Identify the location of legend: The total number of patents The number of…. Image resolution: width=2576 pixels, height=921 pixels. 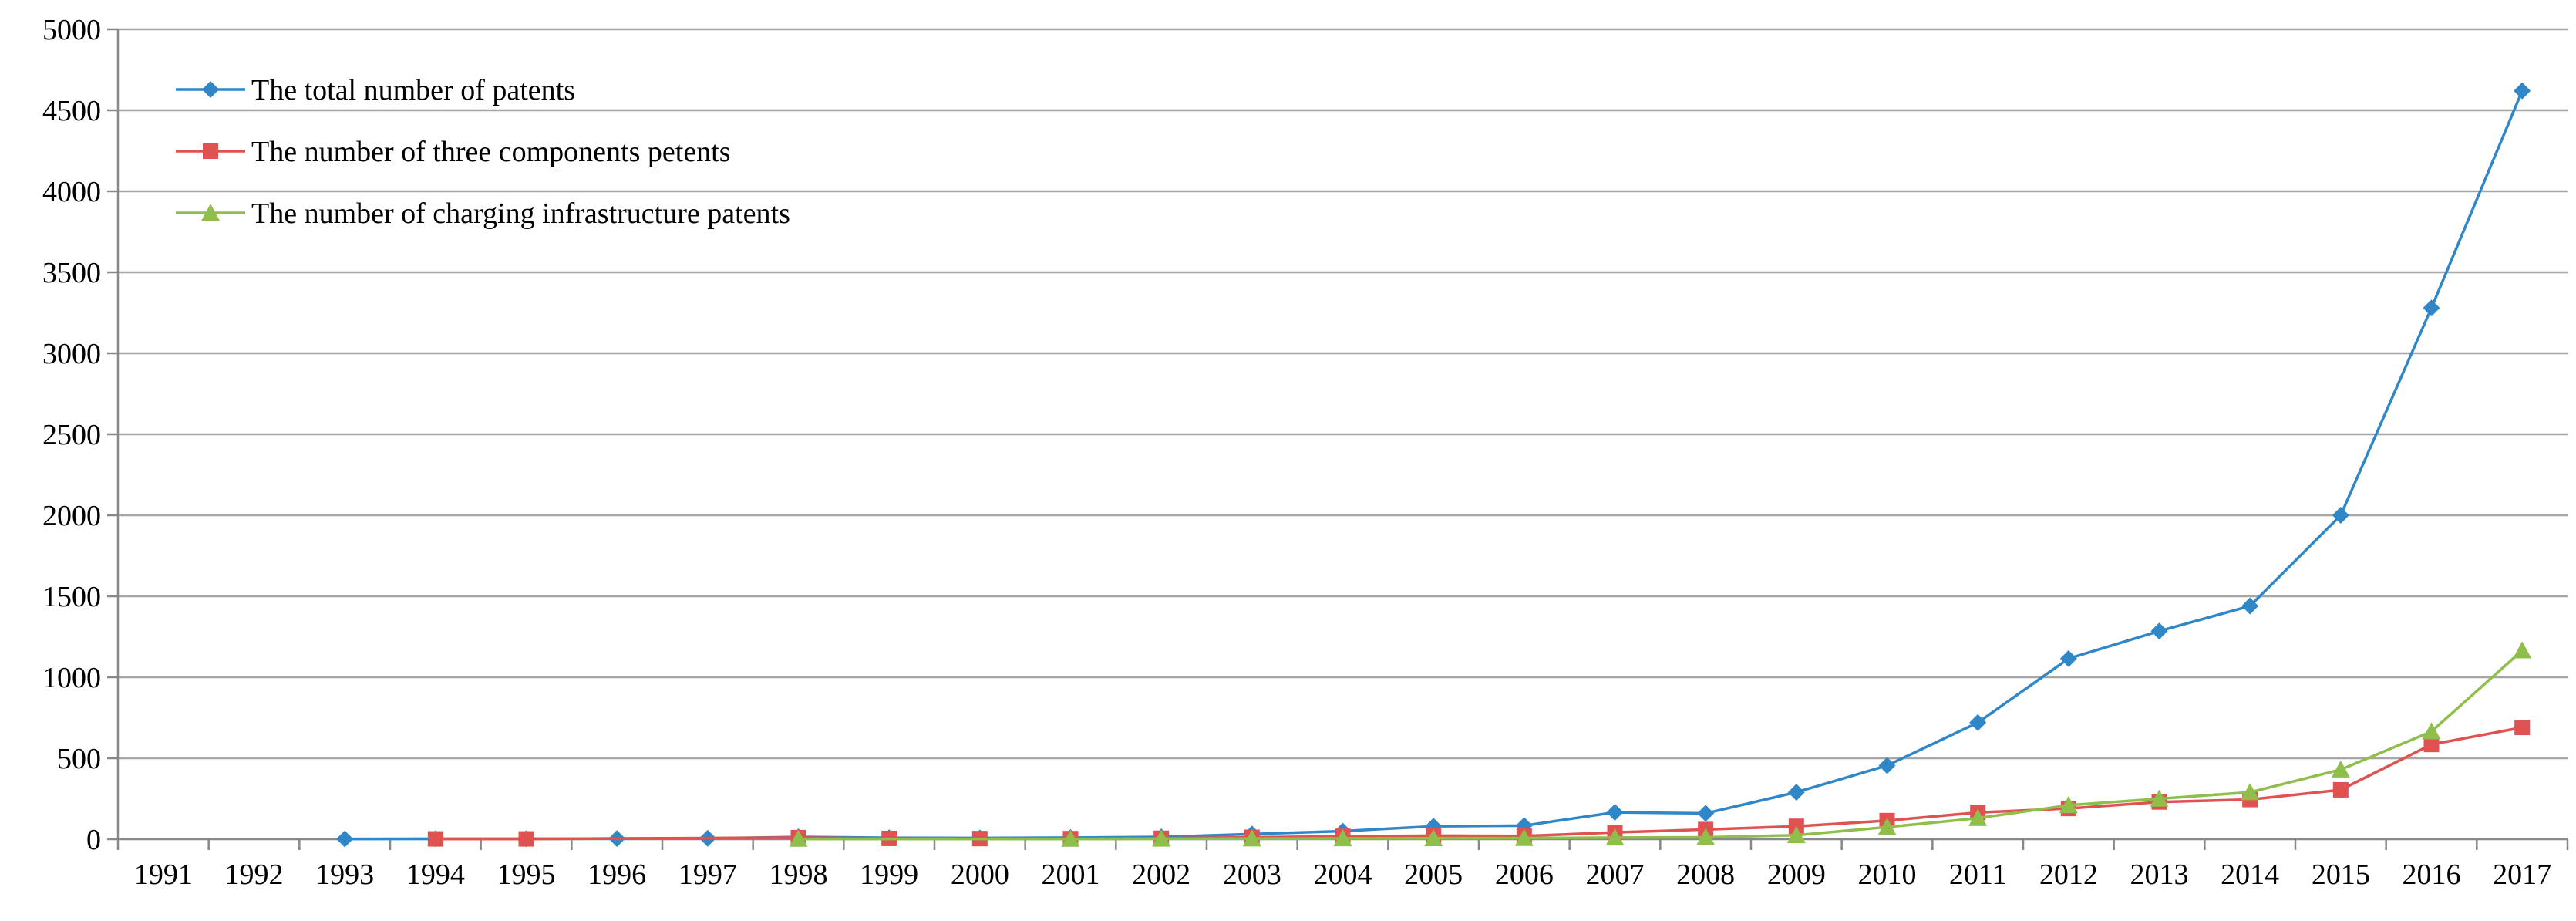
(483, 152).